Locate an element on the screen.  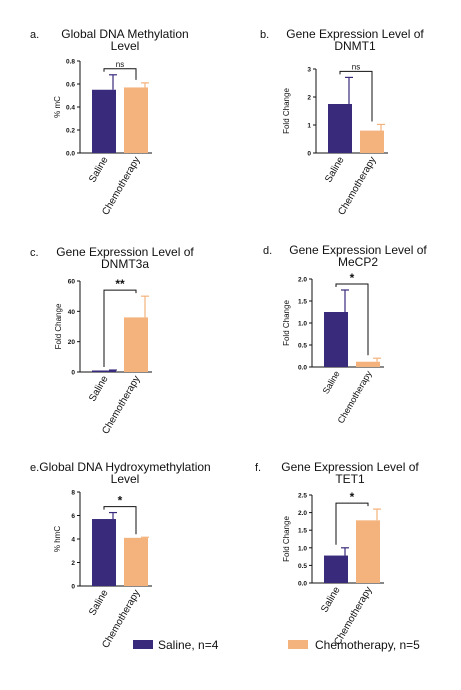
chart-title: DNMT1 is located at coordinates (355, 46).